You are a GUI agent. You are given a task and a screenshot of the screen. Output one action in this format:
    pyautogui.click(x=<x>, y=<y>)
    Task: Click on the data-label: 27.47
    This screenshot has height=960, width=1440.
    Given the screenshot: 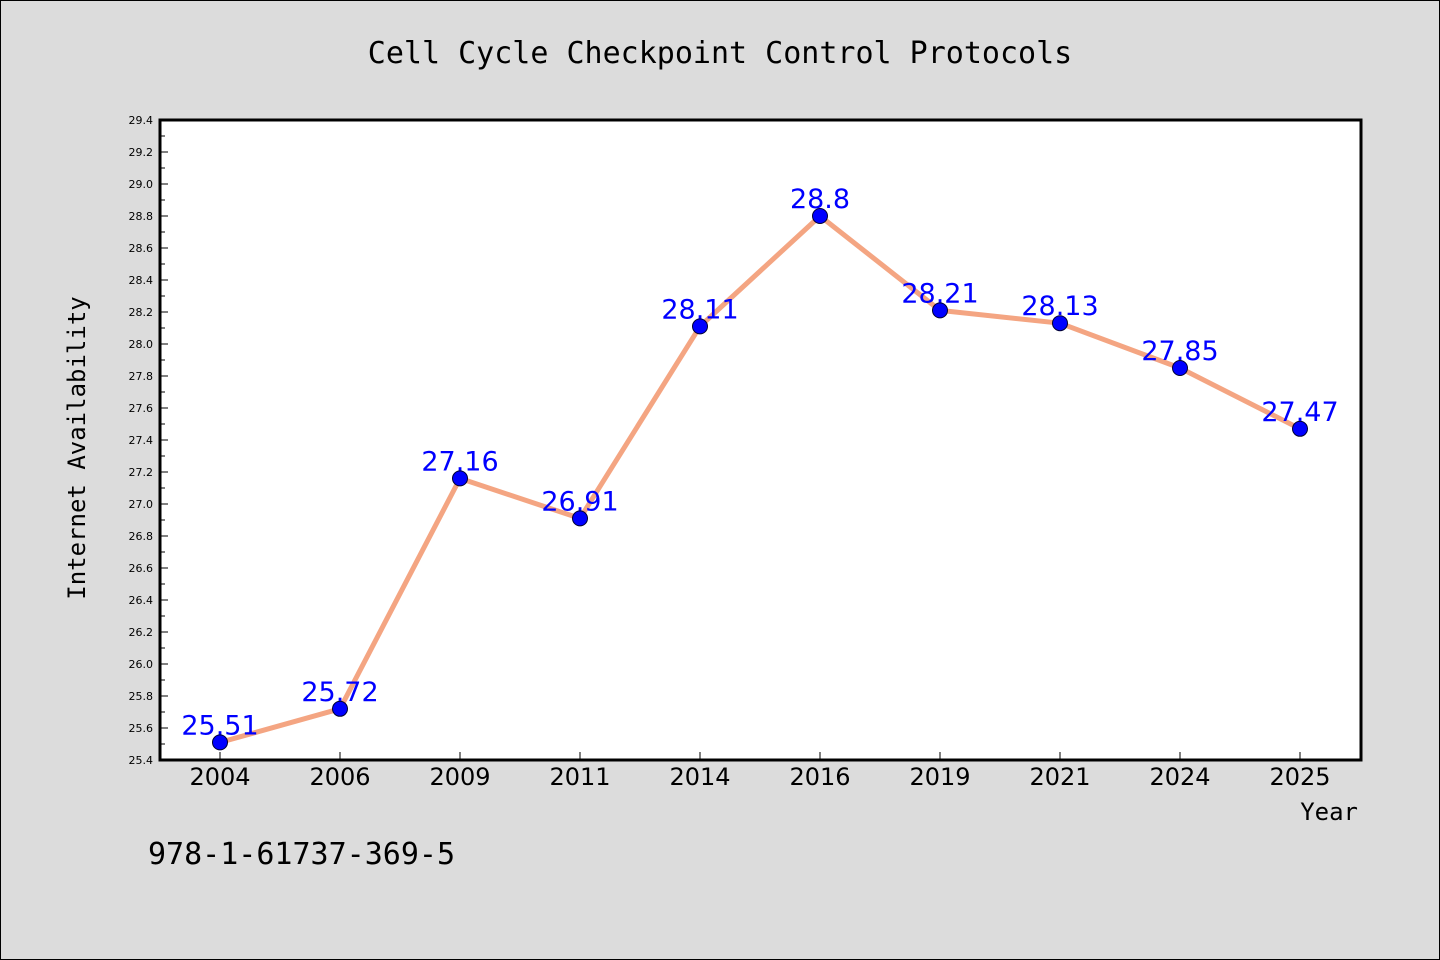 What is the action you would take?
    pyautogui.click(x=1299, y=412)
    